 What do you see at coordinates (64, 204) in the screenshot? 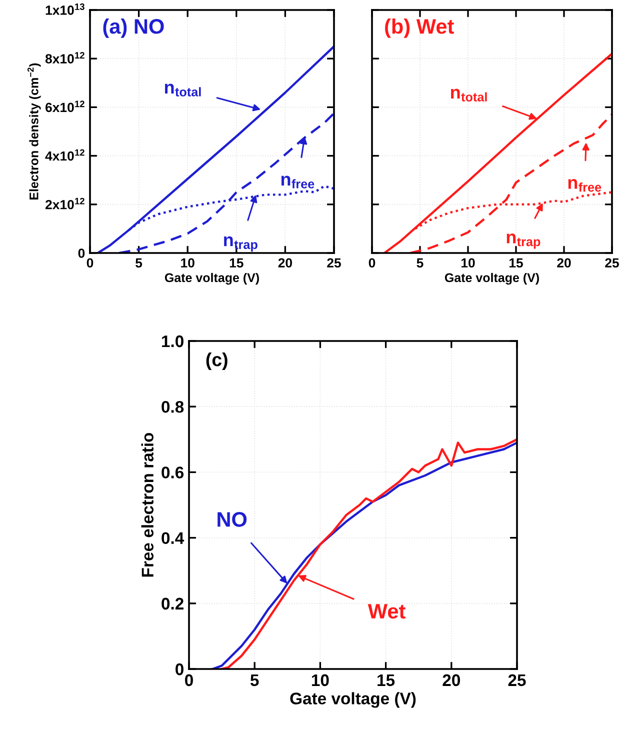
I see `y-tick-label: 2x10$^{12}$` at bounding box center [64, 204].